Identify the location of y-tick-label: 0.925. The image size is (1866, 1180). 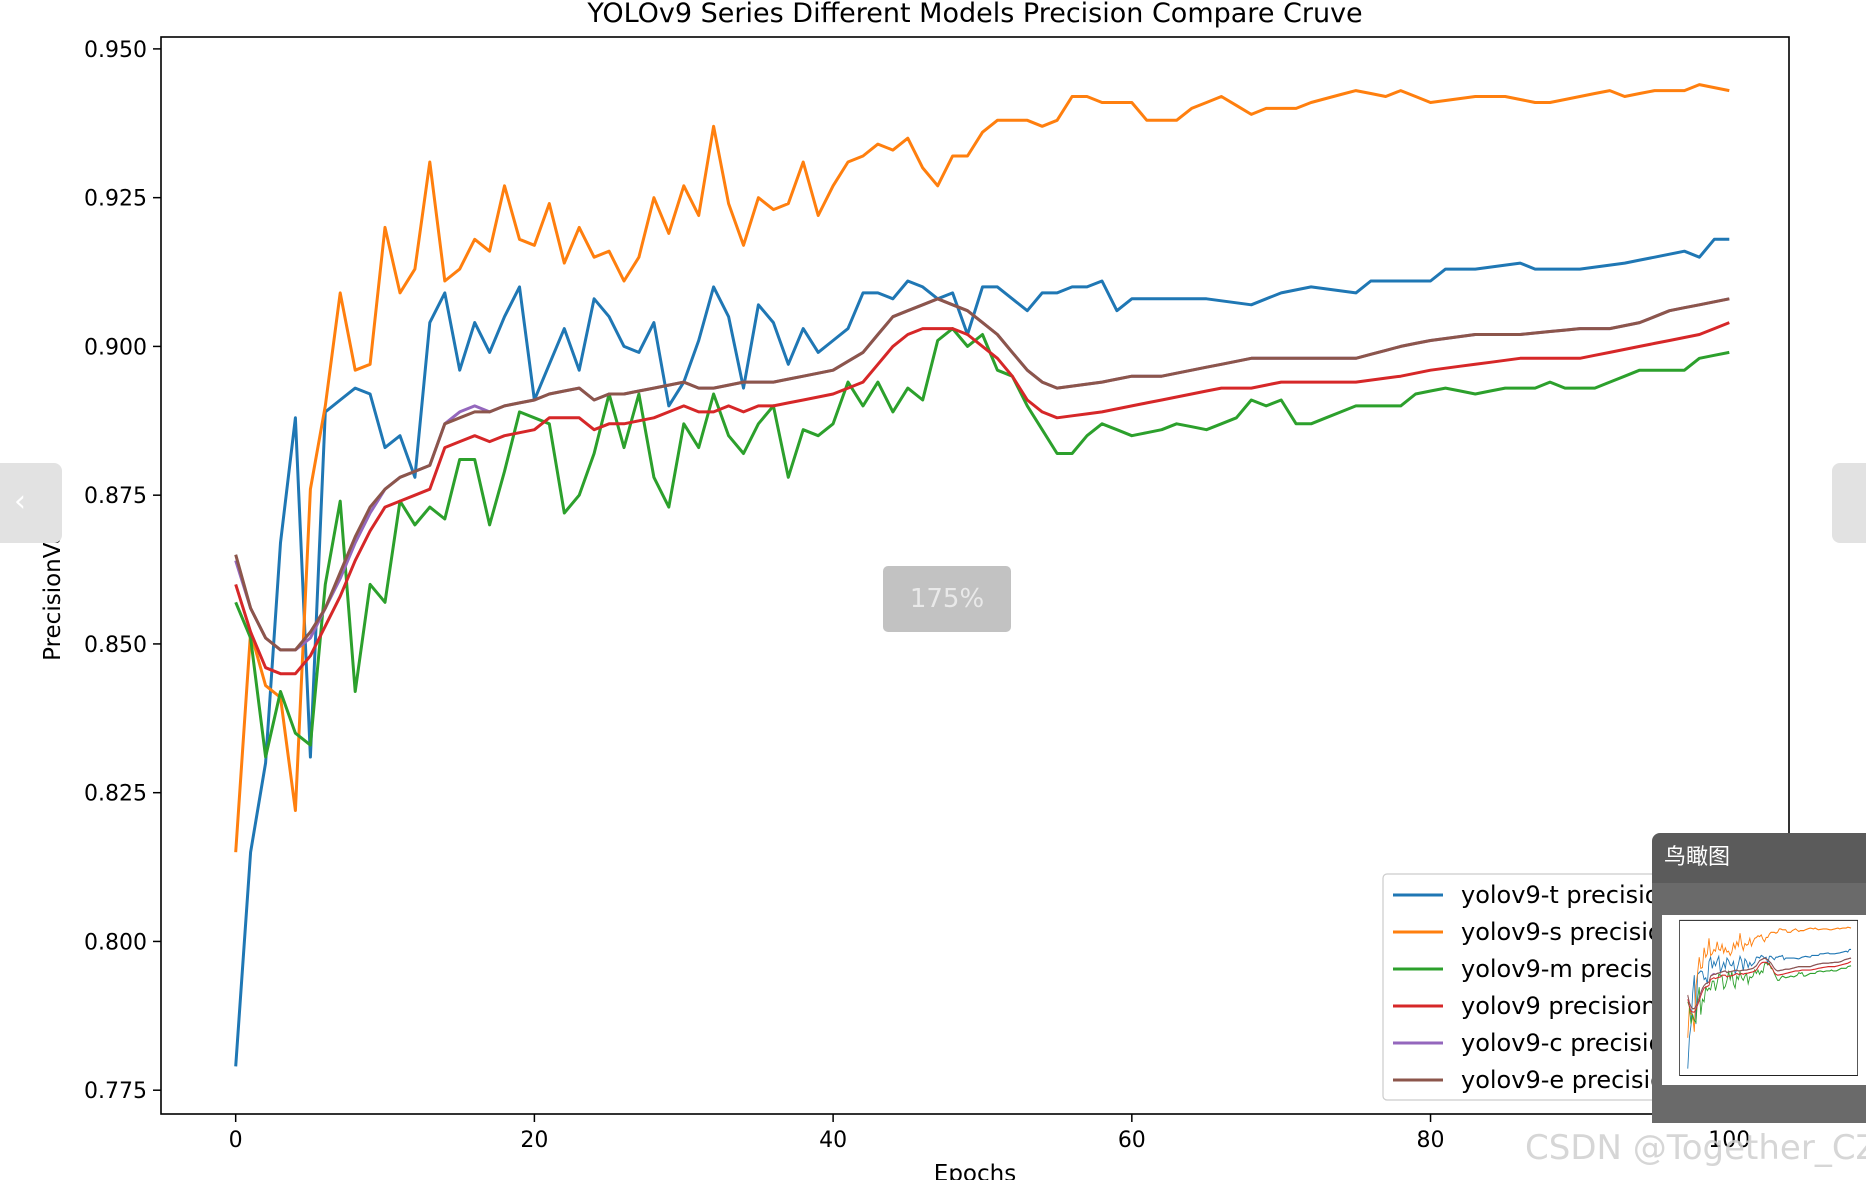
(115, 199).